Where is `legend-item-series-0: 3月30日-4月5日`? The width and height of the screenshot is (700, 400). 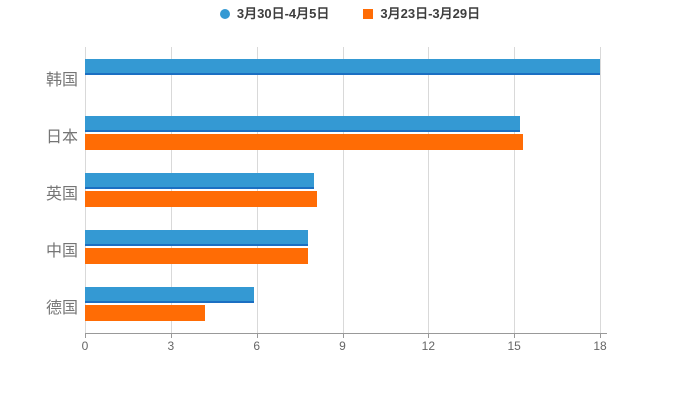 legend-item-series-0: 3月30日-4月5日 is located at coordinates (274, 14).